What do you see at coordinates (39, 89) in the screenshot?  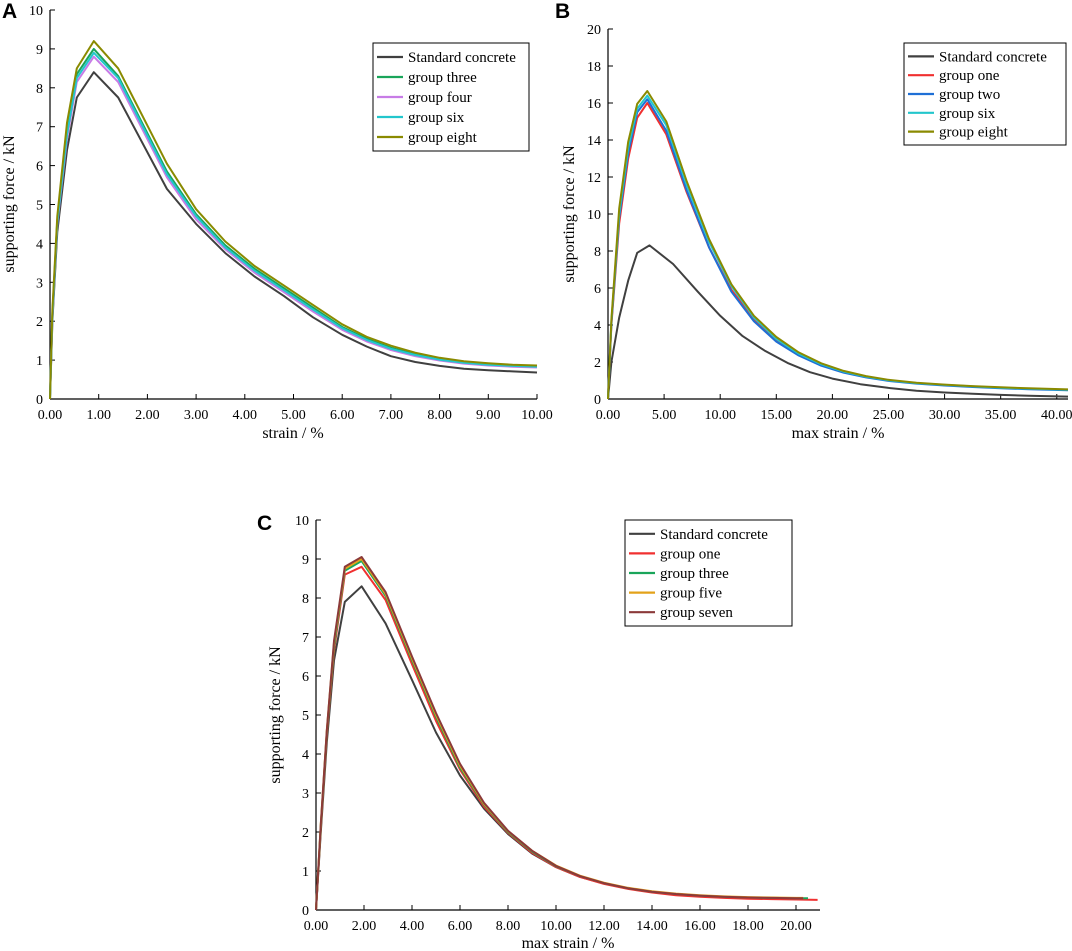 I see `panel-a-y-tick-label: 8` at bounding box center [39, 89].